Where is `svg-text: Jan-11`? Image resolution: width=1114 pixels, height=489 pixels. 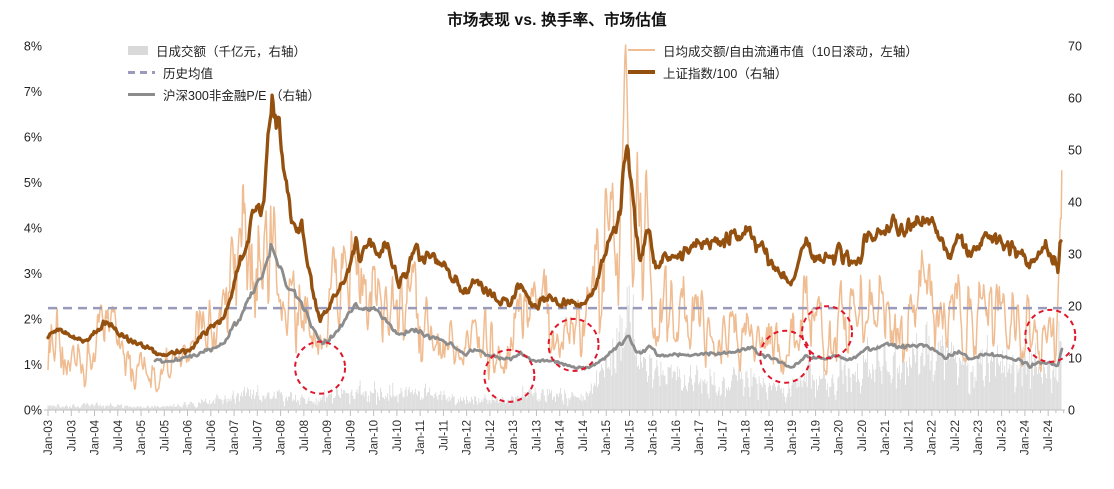 svg-text: Jan-11 is located at coordinates (421, 437).